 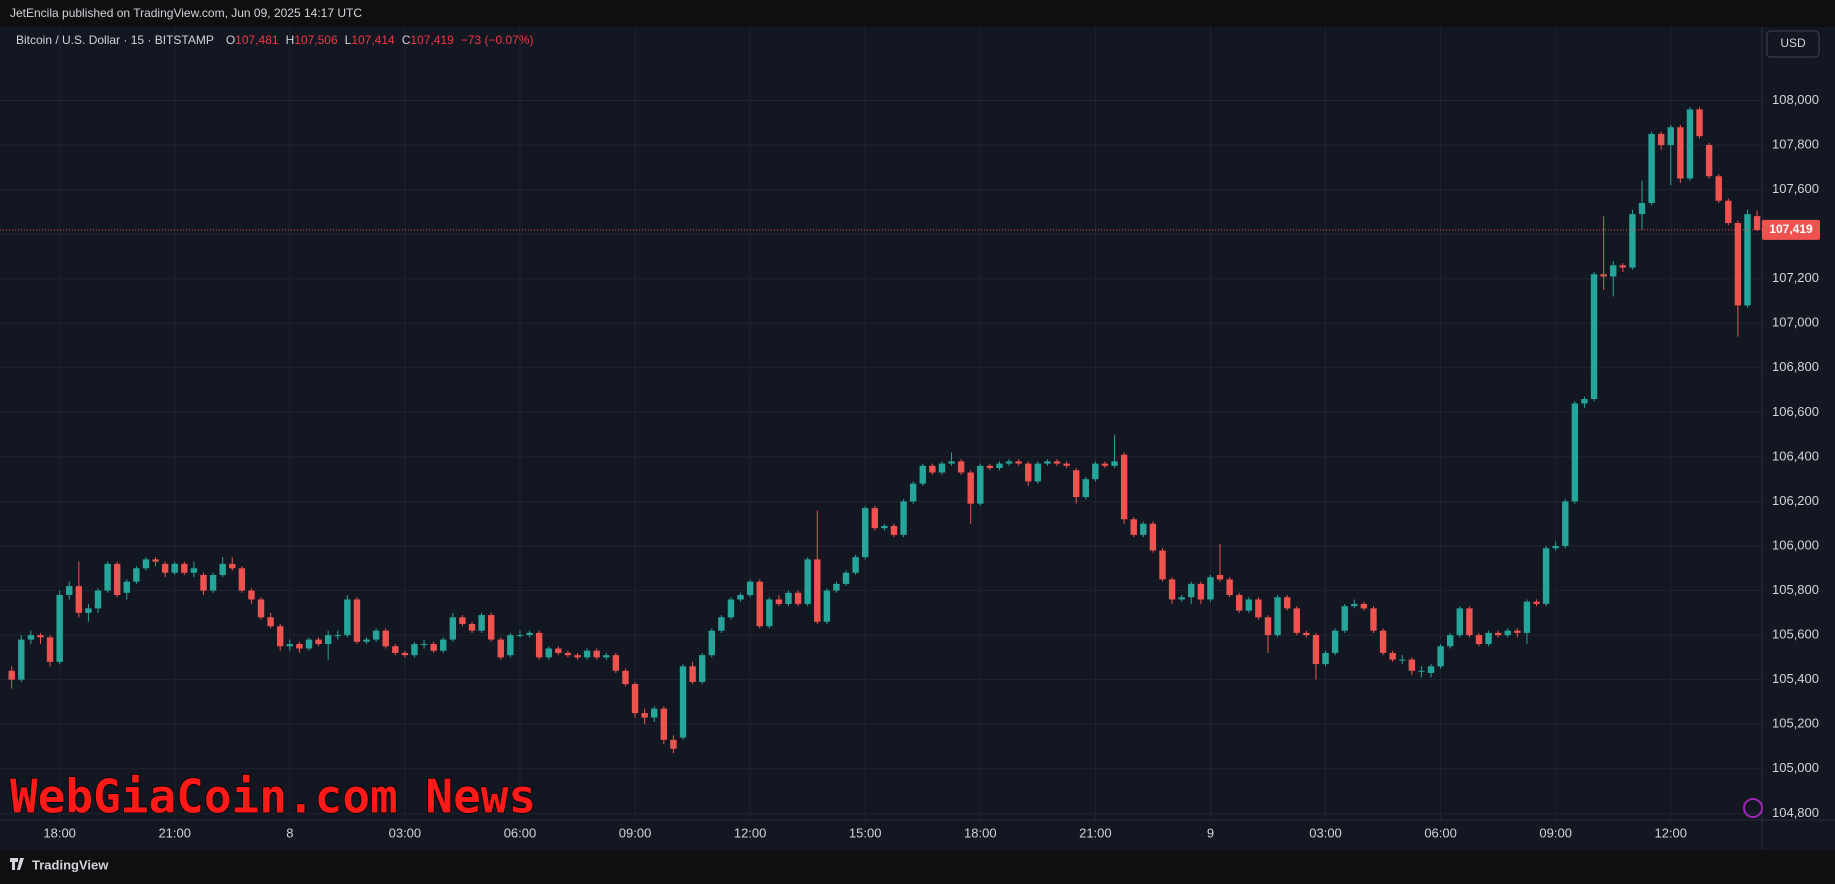 What do you see at coordinates (1795, 188) in the screenshot?
I see `y-tick-label: 107,600` at bounding box center [1795, 188].